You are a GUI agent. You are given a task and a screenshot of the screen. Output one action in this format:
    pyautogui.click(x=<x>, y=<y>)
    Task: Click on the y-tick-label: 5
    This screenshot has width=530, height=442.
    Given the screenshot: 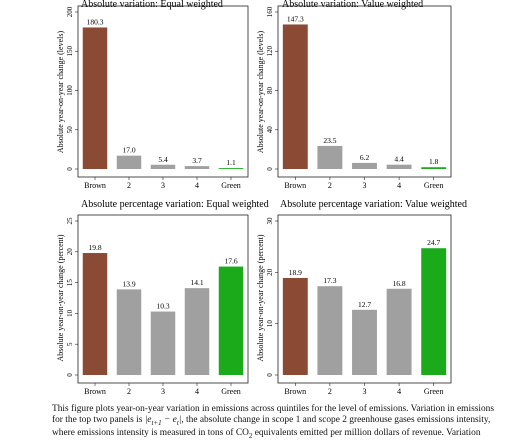 What is the action you would take?
    pyautogui.click(x=70, y=344)
    